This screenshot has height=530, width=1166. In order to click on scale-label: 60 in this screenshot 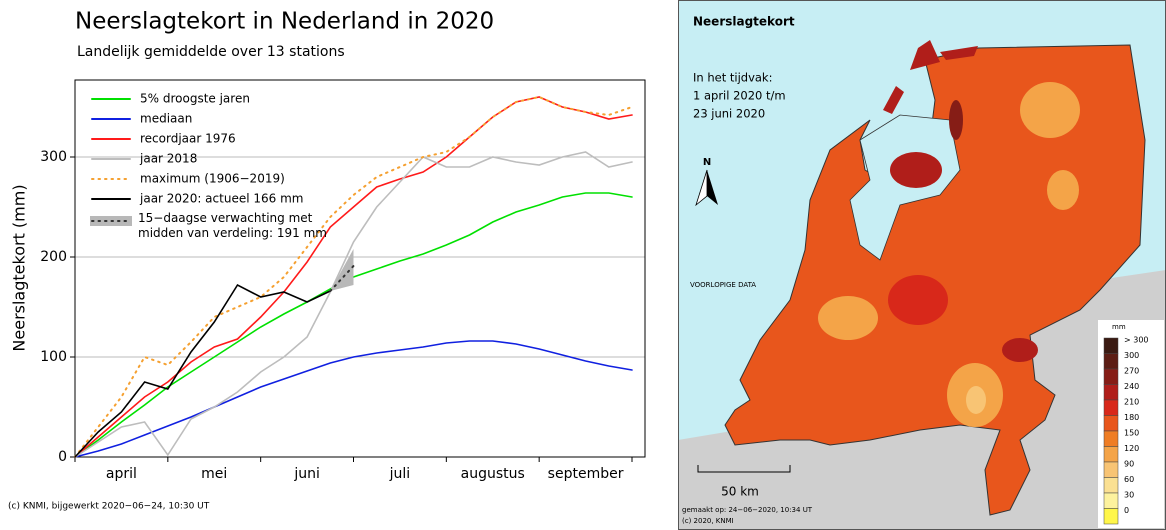, I will do `click(1129, 479)`.